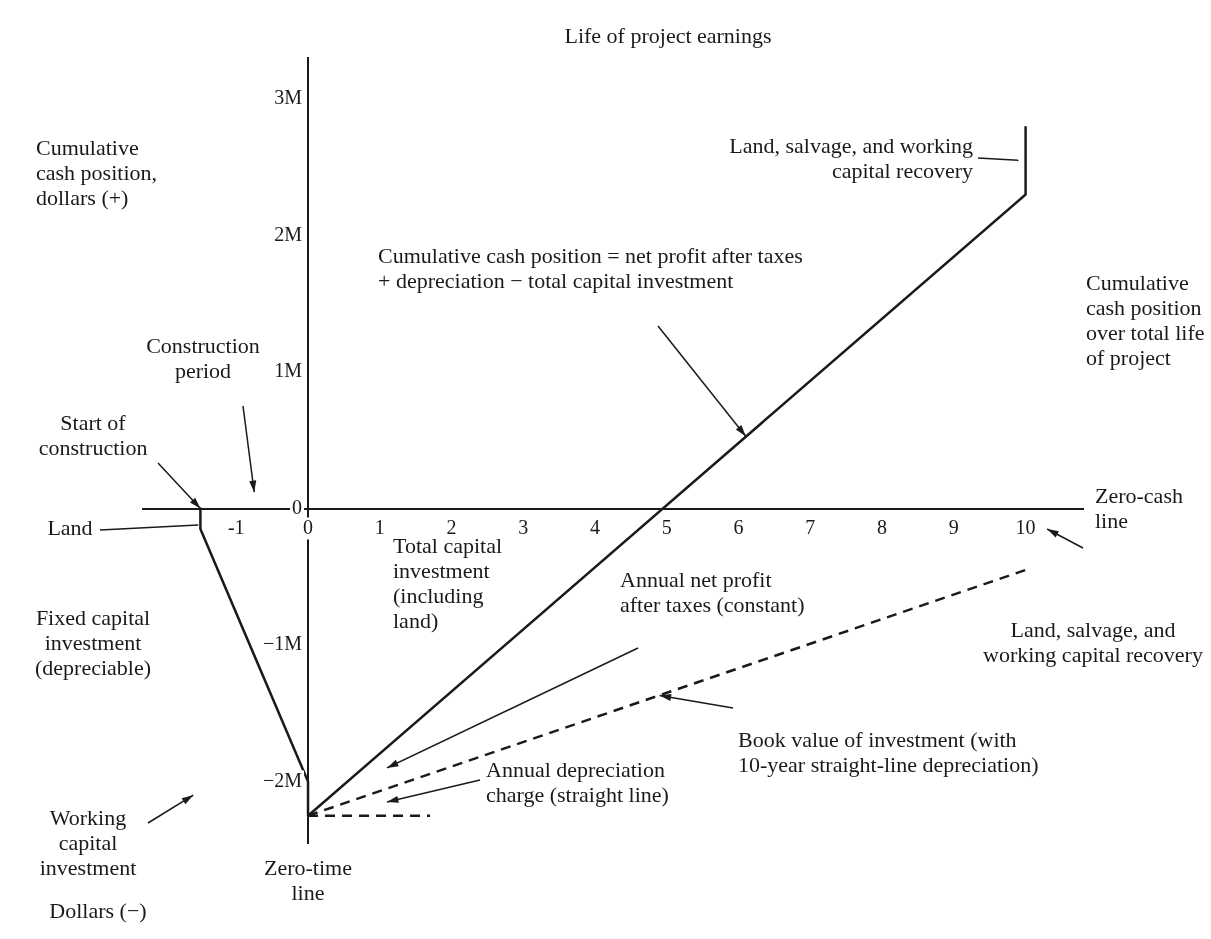 This screenshot has width=1211, height=939. What do you see at coordinates (288, 233) in the screenshot?
I see `y-tick-label: 2M` at bounding box center [288, 233].